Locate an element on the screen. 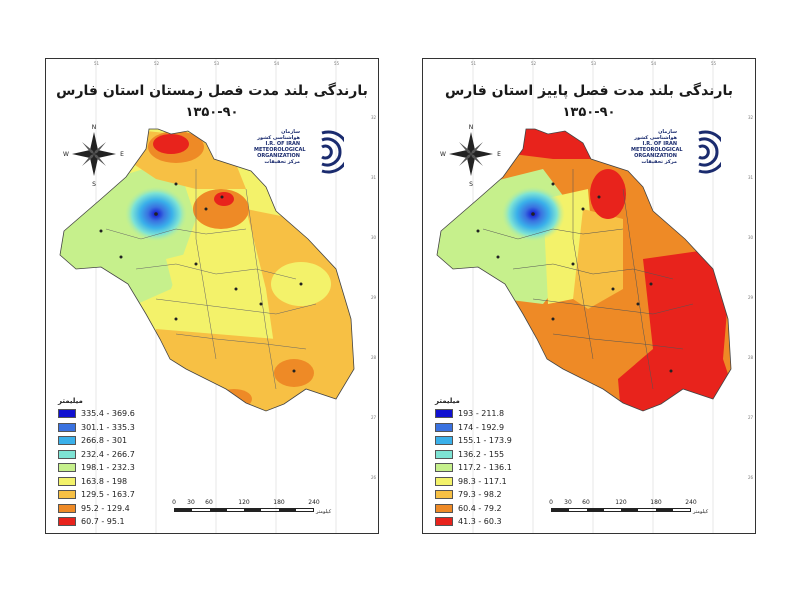 This screenshot has height=600, width=800. legend-item: 193 - 211.8 is located at coordinates (473, 414).